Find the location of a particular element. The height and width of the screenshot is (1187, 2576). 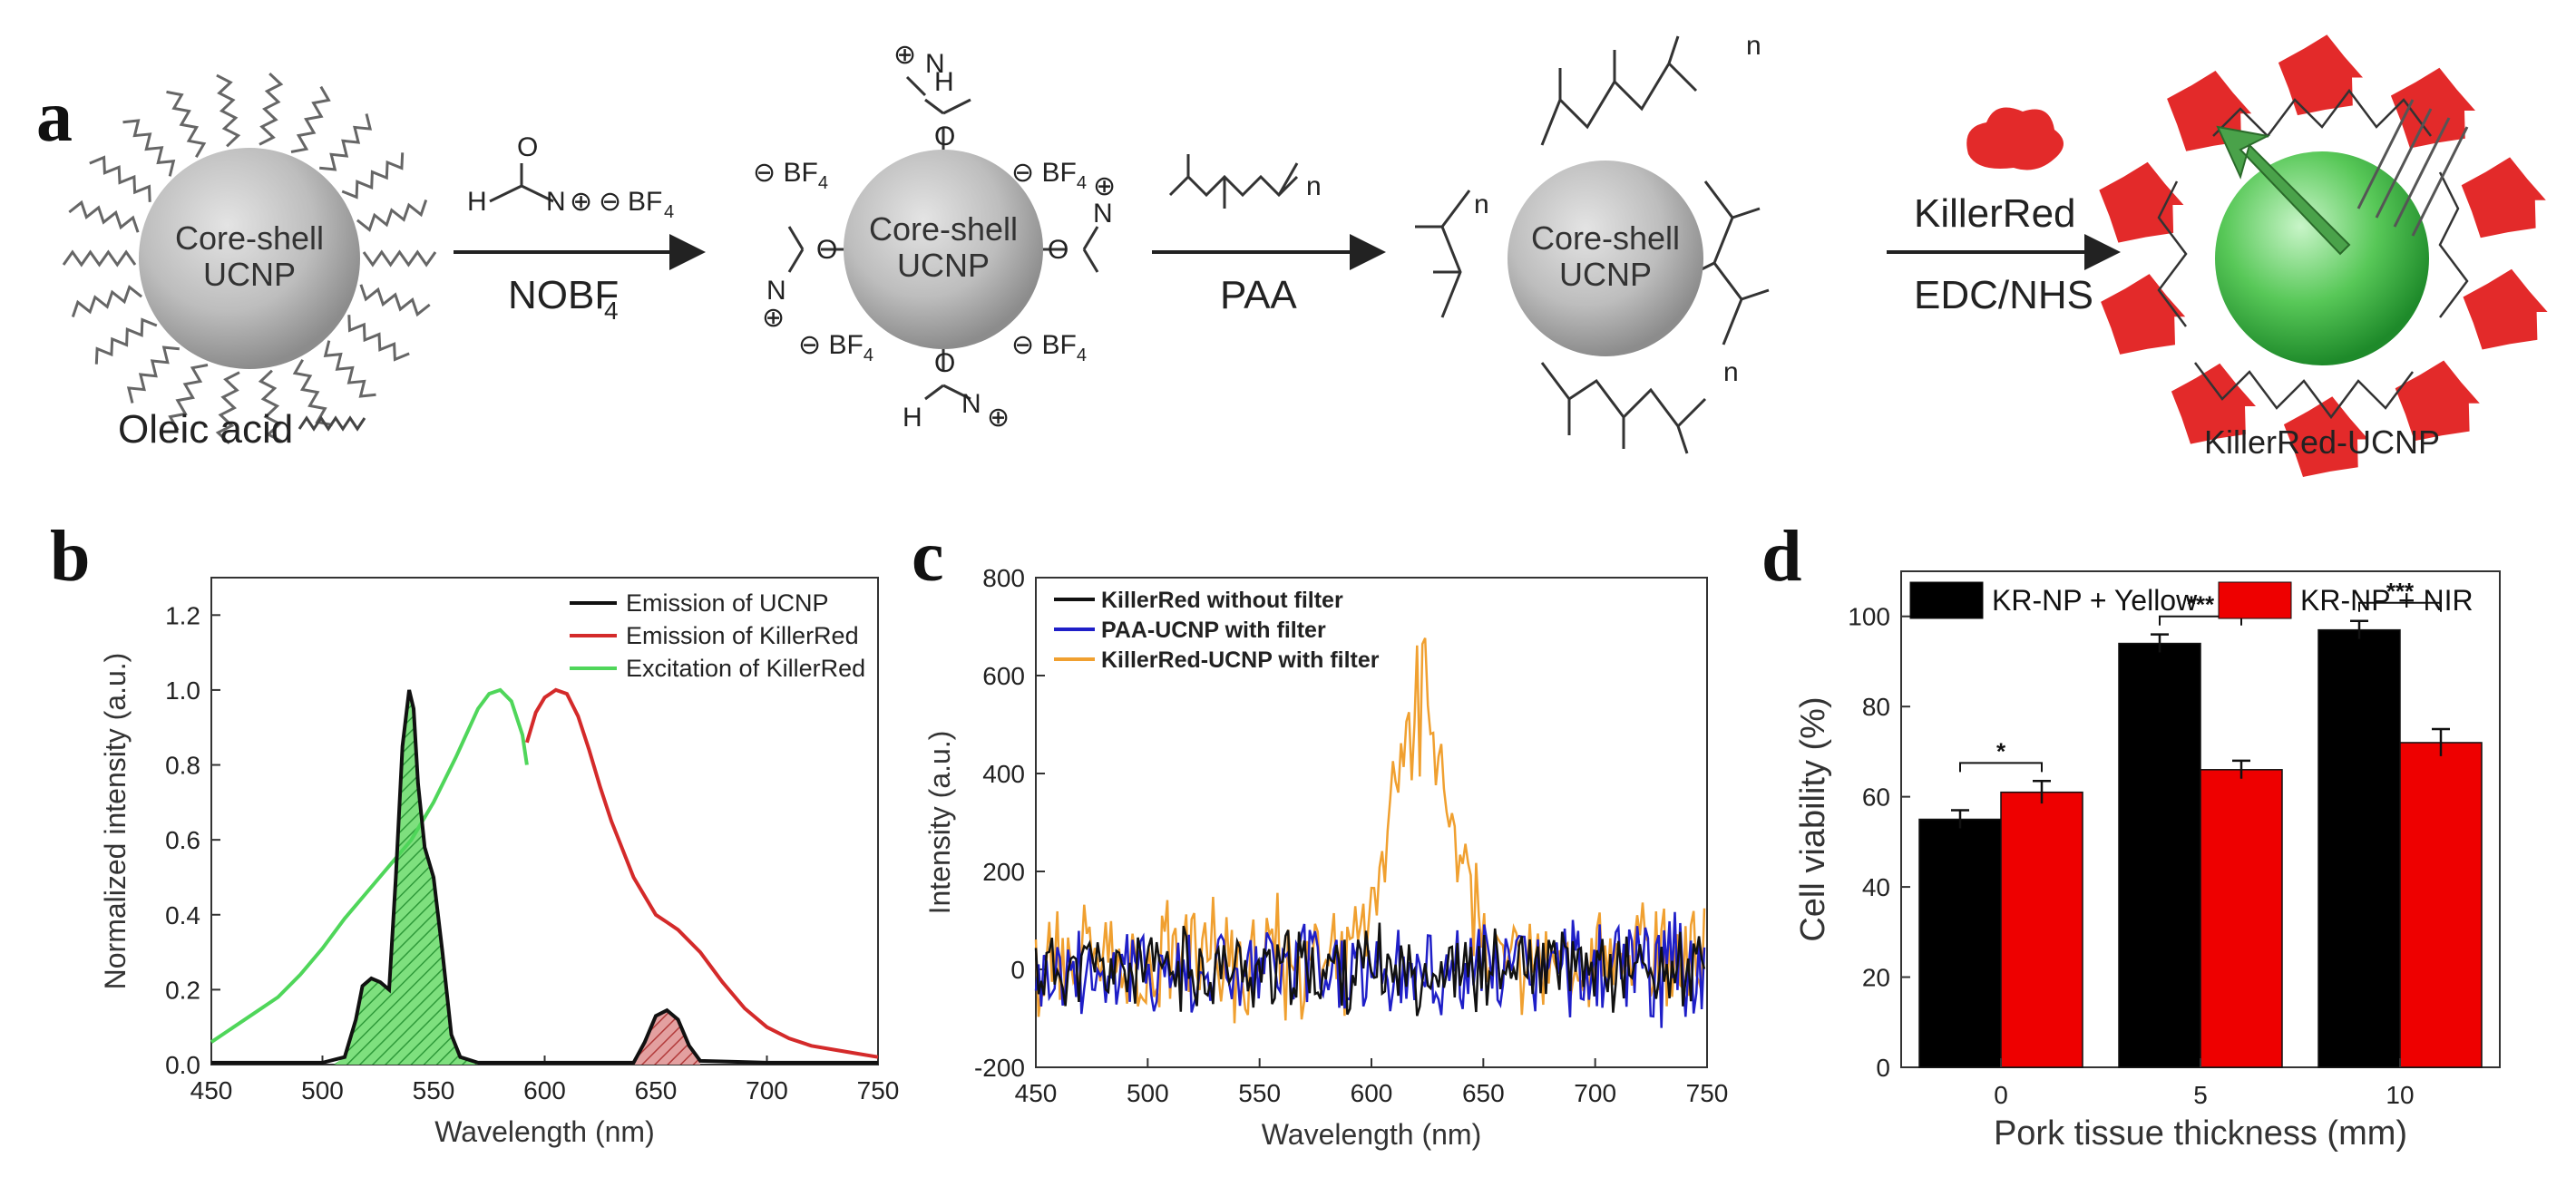

x-tick-label: 0 is located at coordinates (2001, 1095).